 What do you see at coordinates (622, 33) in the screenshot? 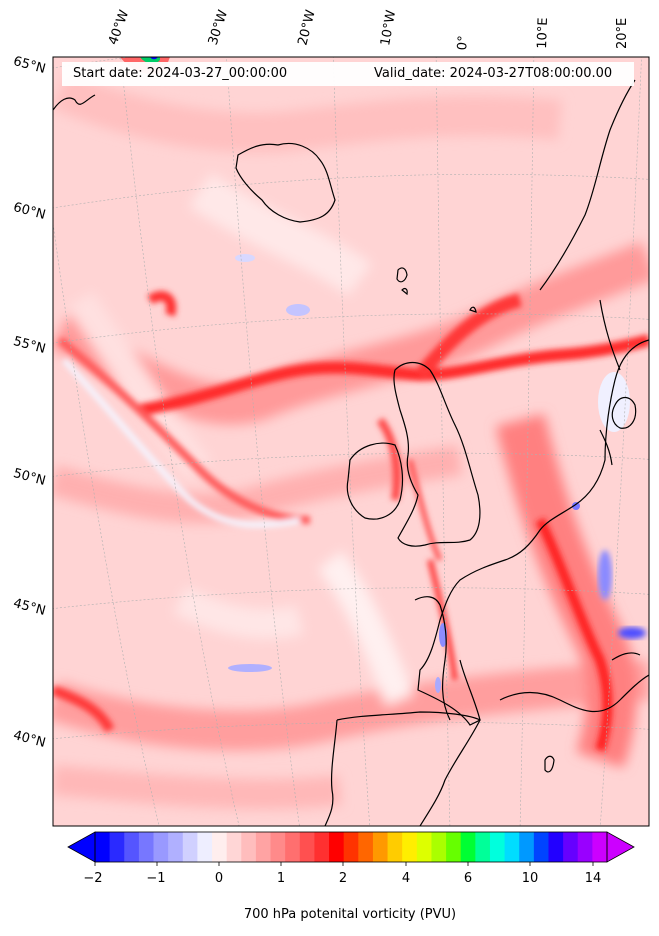
I see `lon-label-20e: 20°E` at bounding box center [622, 33].